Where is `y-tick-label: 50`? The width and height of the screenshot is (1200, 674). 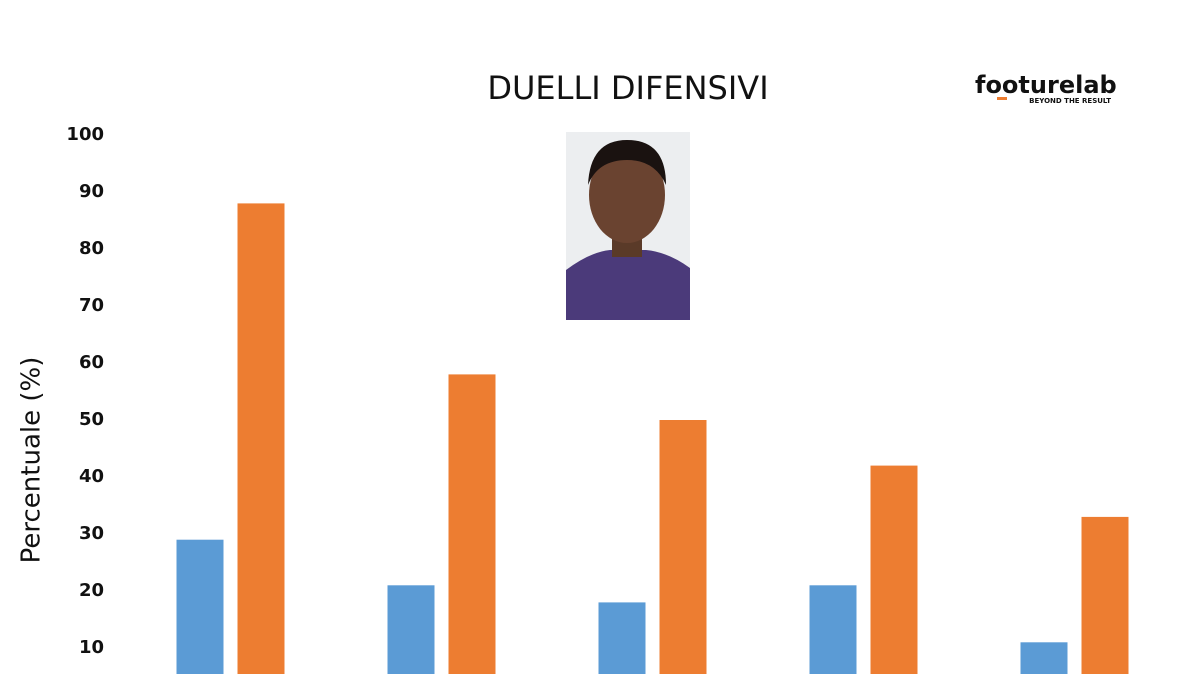
y-tick-label: 50 is located at coordinates (91, 419).